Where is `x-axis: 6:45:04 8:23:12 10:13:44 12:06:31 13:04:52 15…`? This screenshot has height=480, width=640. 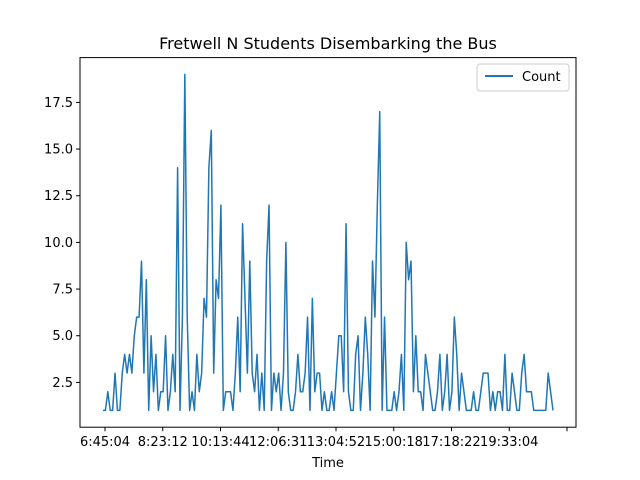 x-axis: 6:45:04 8:23:12 10:13:44 12:06:31 13:04:52 15… is located at coordinates (324, 438).